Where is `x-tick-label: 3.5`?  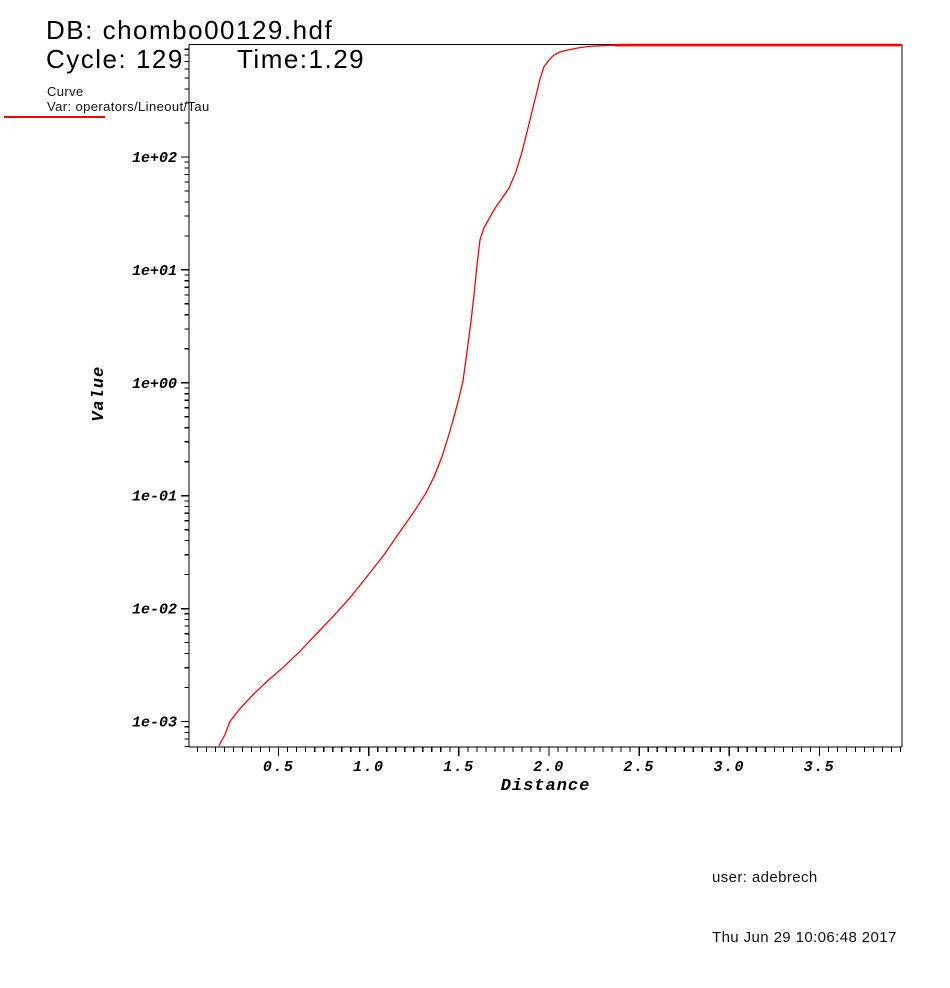
x-tick-label: 3.5 is located at coordinates (820, 767).